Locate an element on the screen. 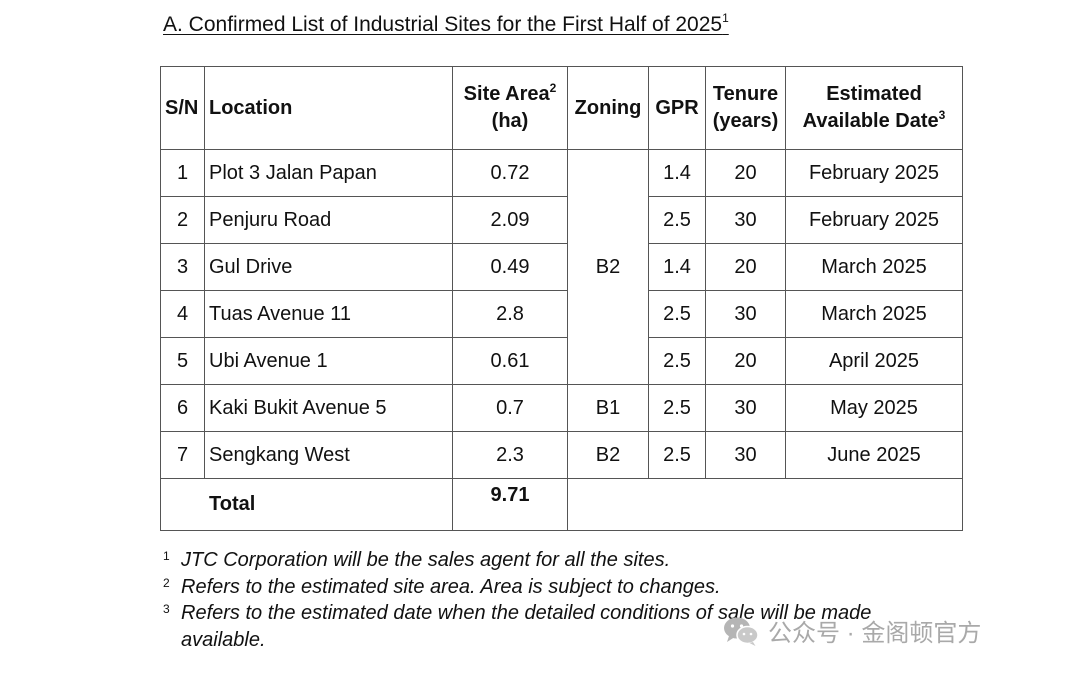 This screenshot has width=1080, height=675. header-tenure-unit: (years) is located at coordinates (745, 121).